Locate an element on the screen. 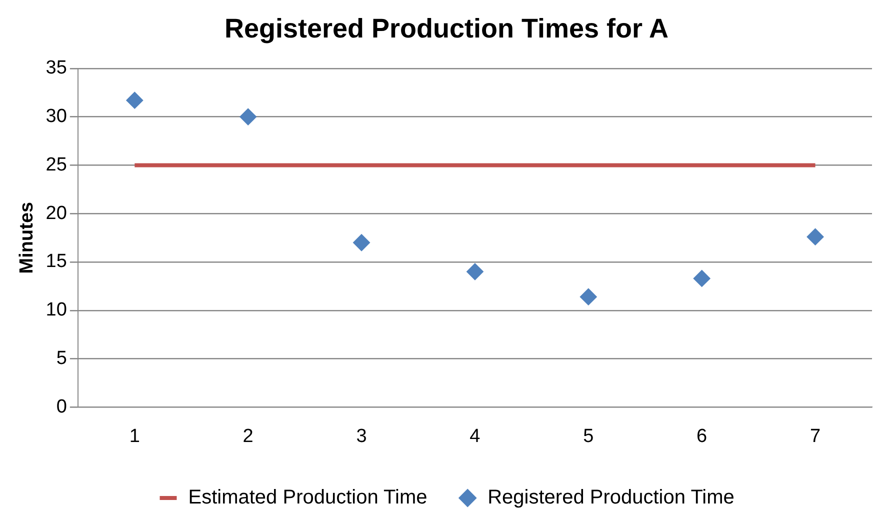 The width and height of the screenshot is (889, 526). y-tick-label: 0 is located at coordinates (61, 407).